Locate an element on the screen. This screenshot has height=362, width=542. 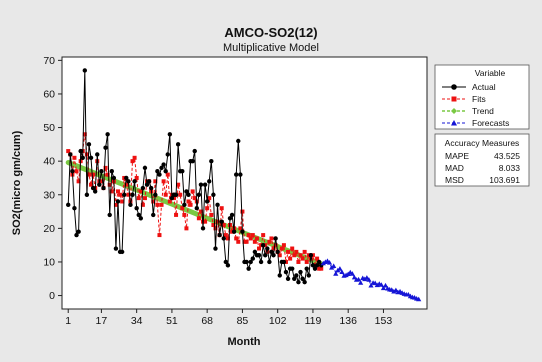
accuracy-mad-label: MAD is located at coordinates (454, 168).